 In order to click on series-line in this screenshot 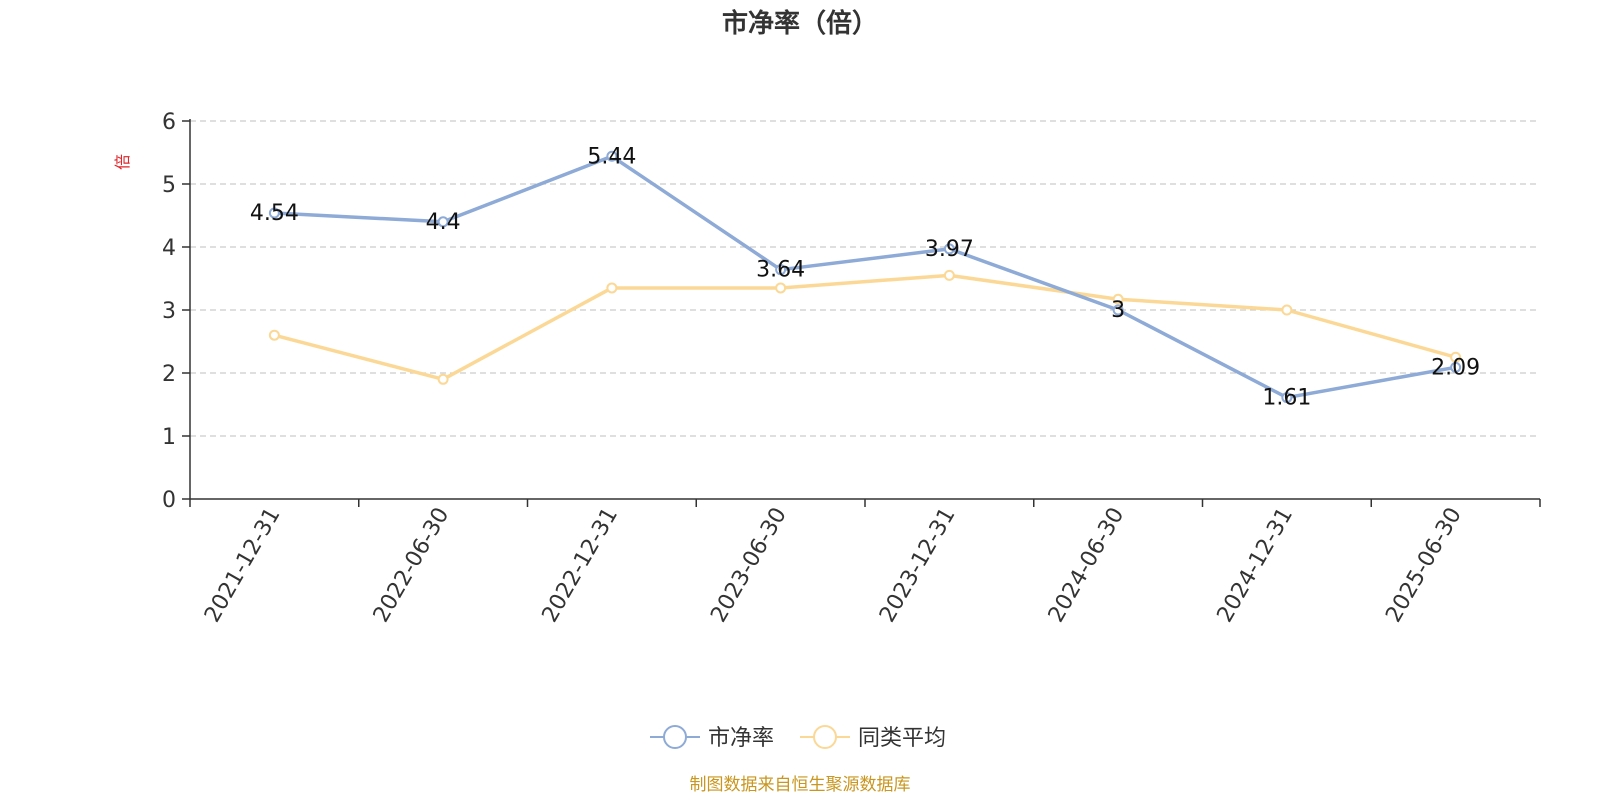, I will do `click(865, 327)`.